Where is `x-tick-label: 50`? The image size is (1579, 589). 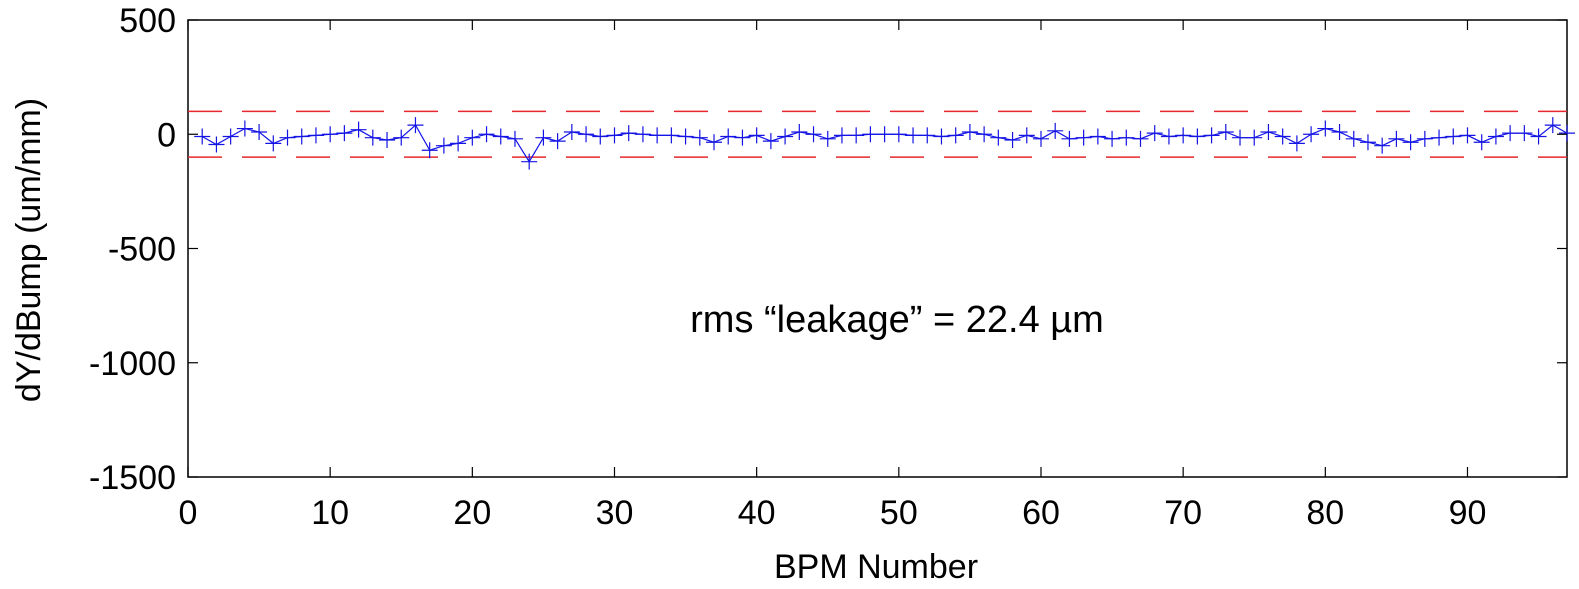
x-tick-label: 50 is located at coordinates (899, 513).